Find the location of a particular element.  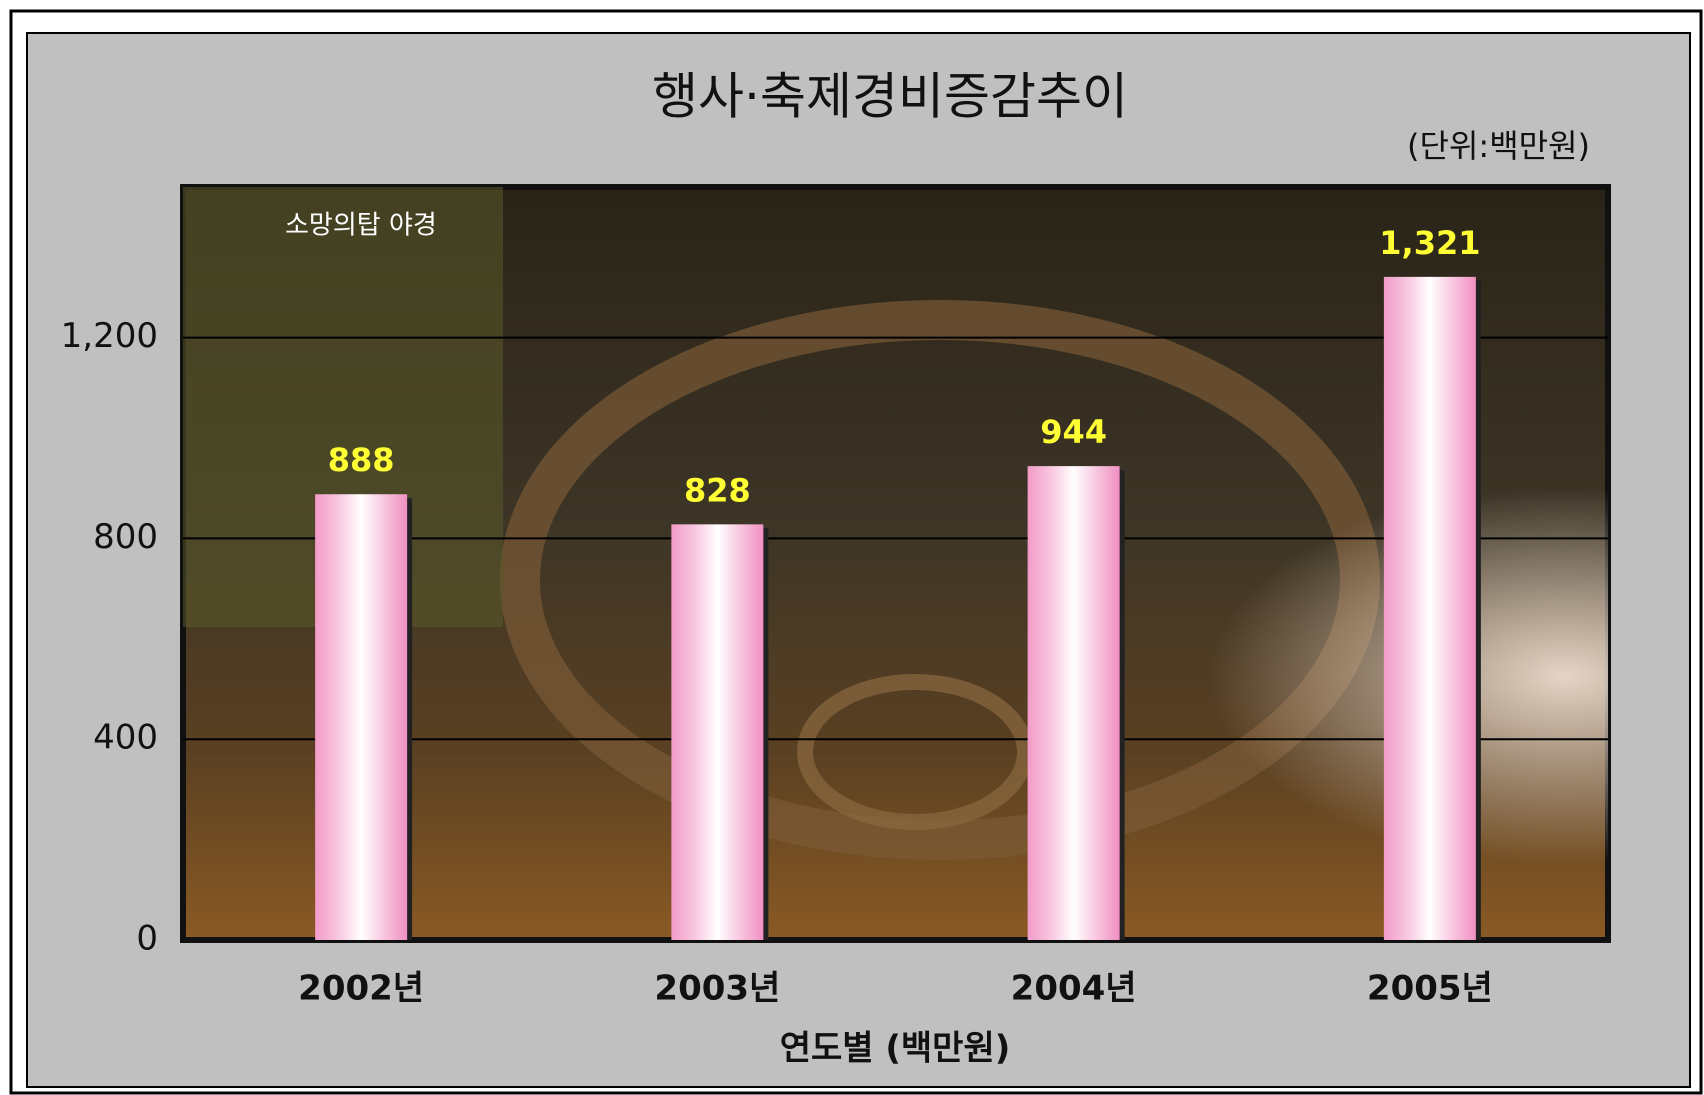

x-tick-label: 2004년 is located at coordinates (1074, 989).